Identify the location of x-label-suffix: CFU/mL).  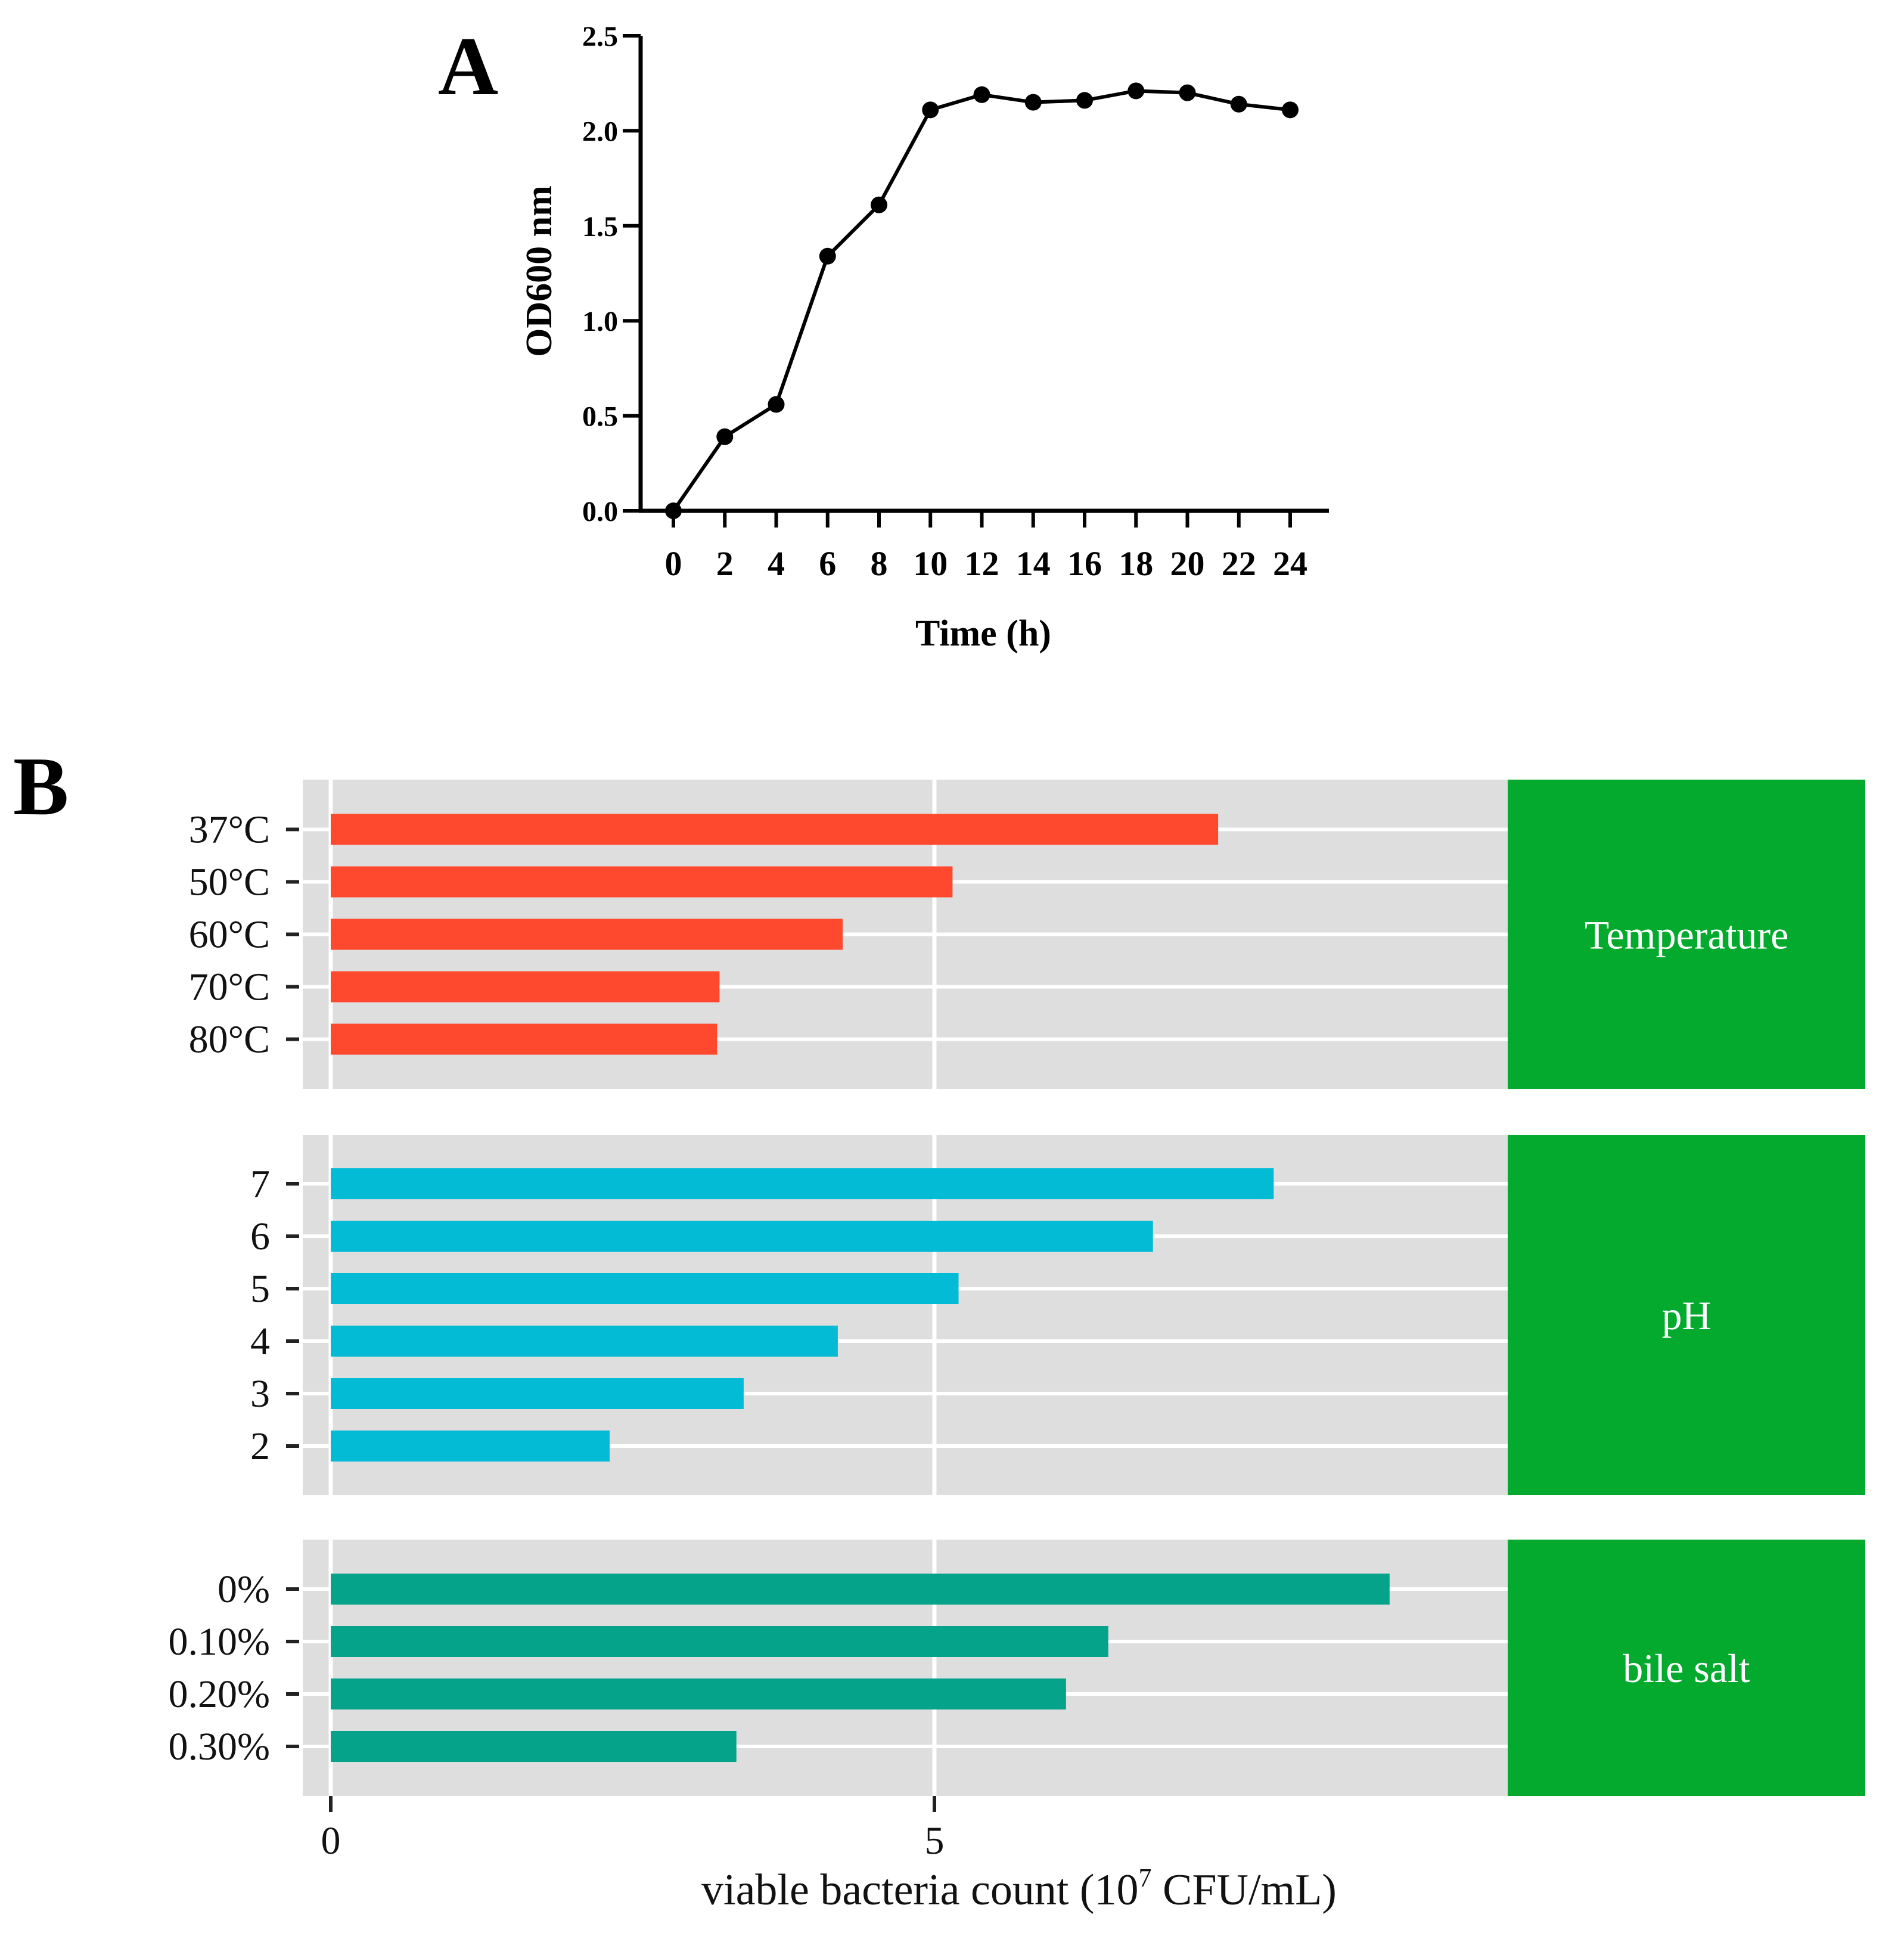
(1245, 1890).